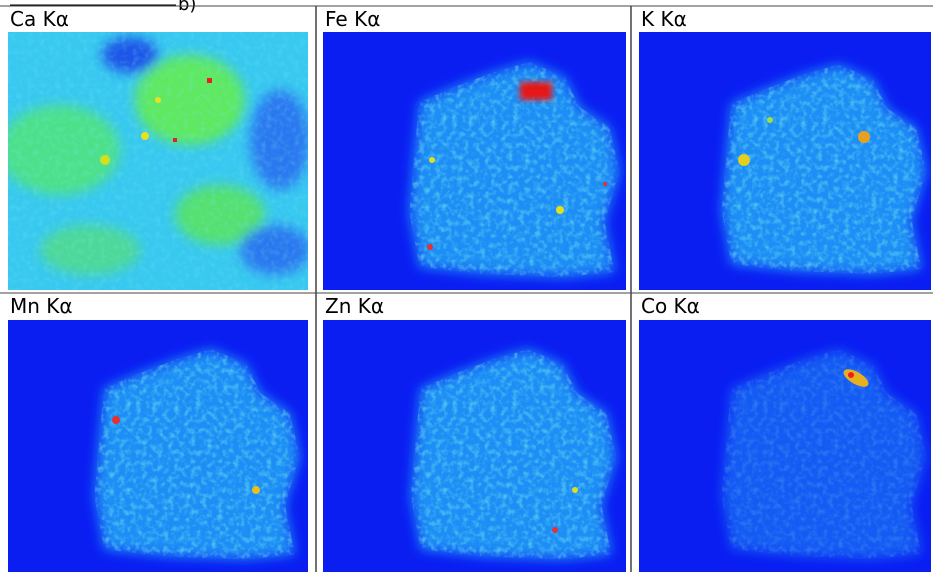 This screenshot has width=933, height=572. Describe the element at coordinates (354, 306) in the screenshot. I see `panel-label: Zn Kα` at that location.